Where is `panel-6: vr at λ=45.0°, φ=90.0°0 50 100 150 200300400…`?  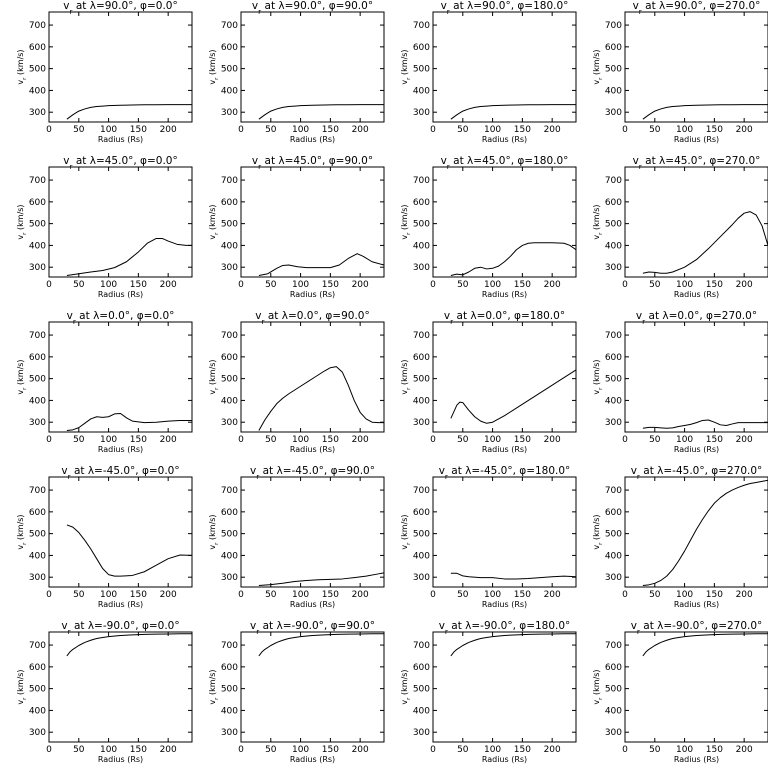
panel-6: vr at λ=45.0°, φ=90.0°0 50 100 150 200300400… is located at coordinates (296, 227).